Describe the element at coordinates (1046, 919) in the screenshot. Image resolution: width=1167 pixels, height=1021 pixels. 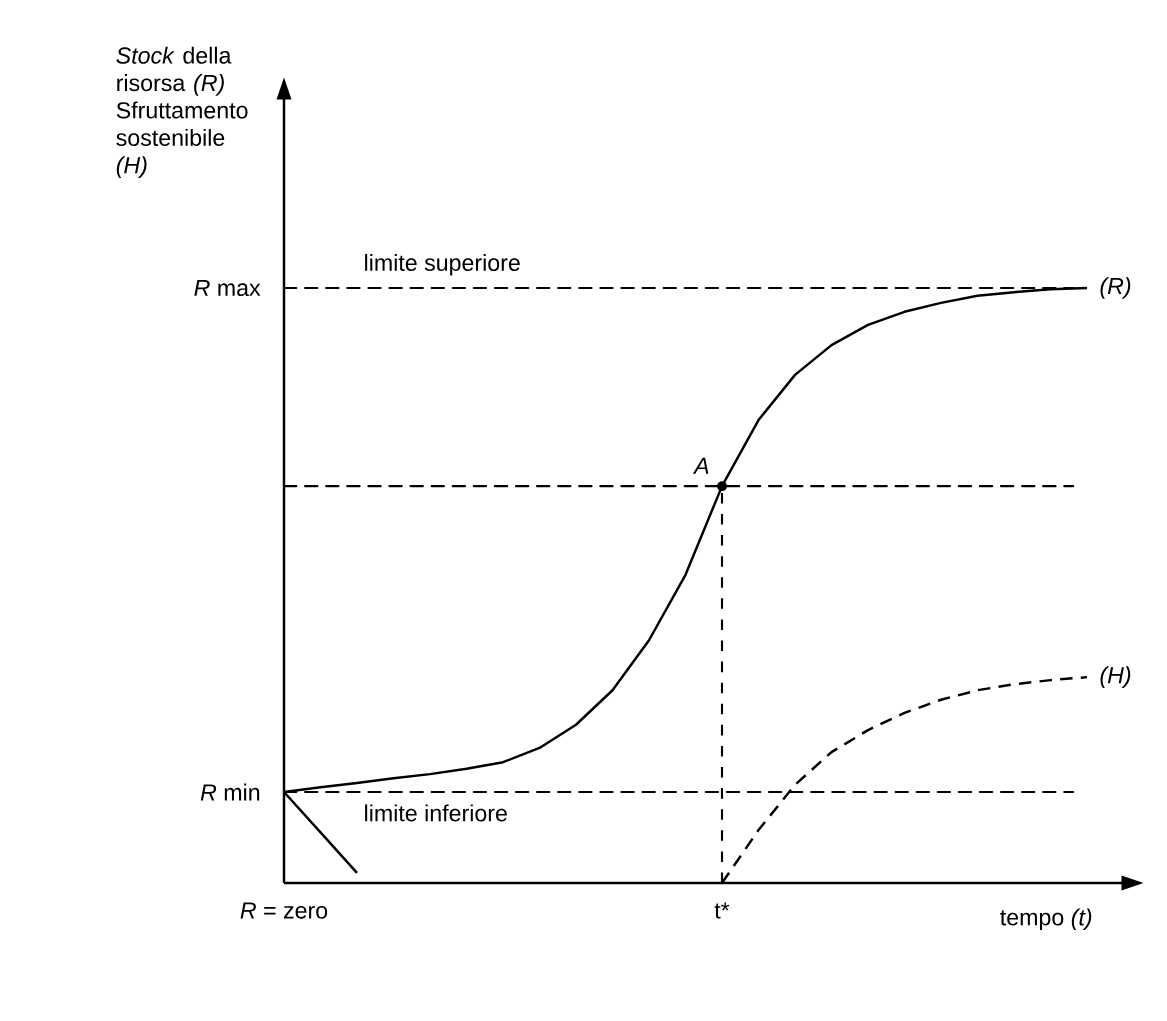
I see `x-axis-title: tempo (t)` at that location.